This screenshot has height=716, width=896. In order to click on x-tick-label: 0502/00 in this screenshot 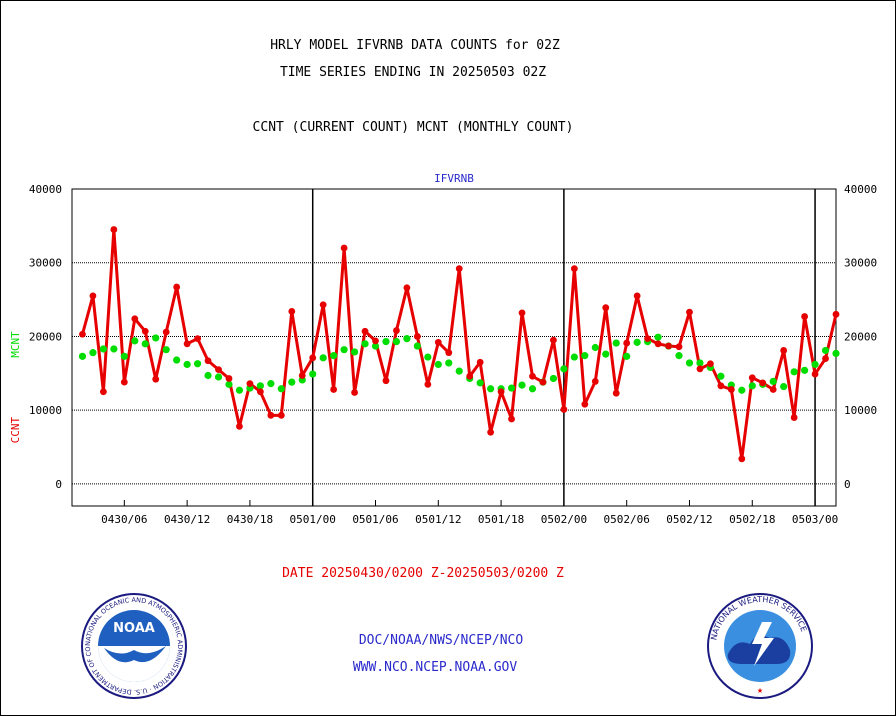, I will do `click(564, 519)`.